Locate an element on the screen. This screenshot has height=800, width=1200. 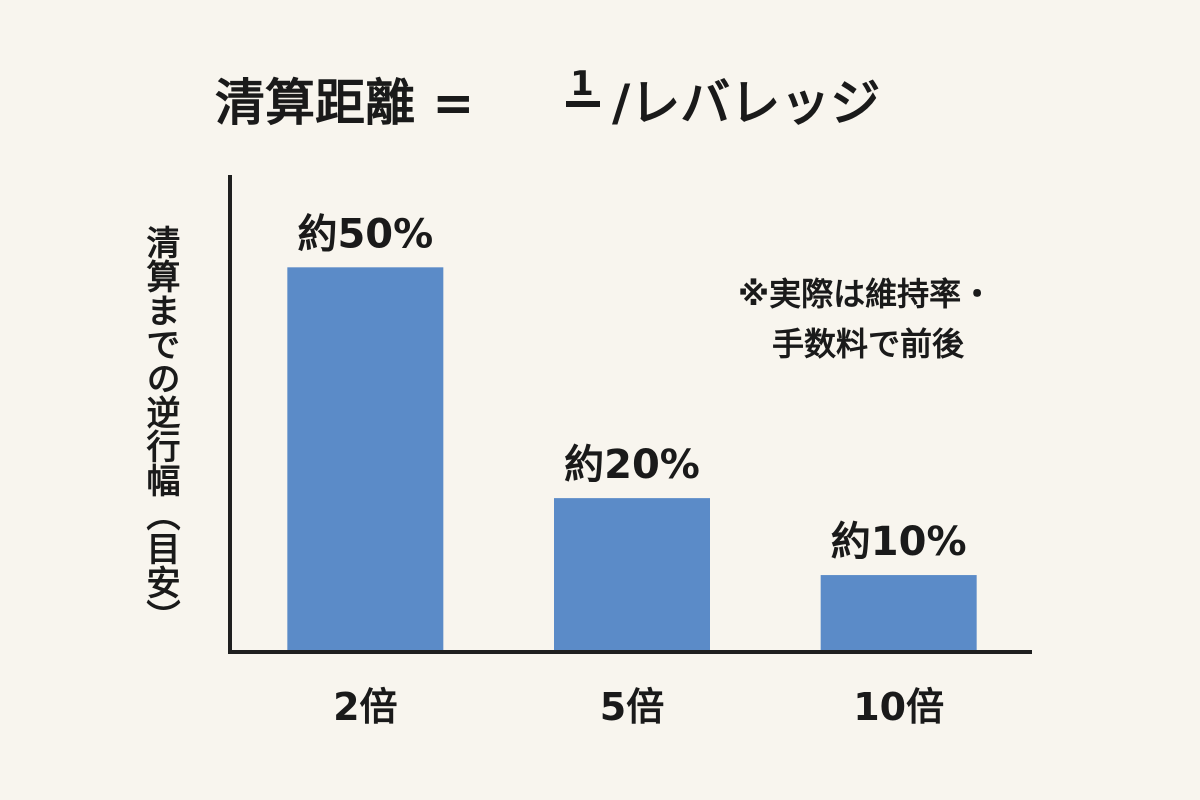
x-tick-labels-group: 2倍 5倍 10倍 is located at coordinates (638, 707).